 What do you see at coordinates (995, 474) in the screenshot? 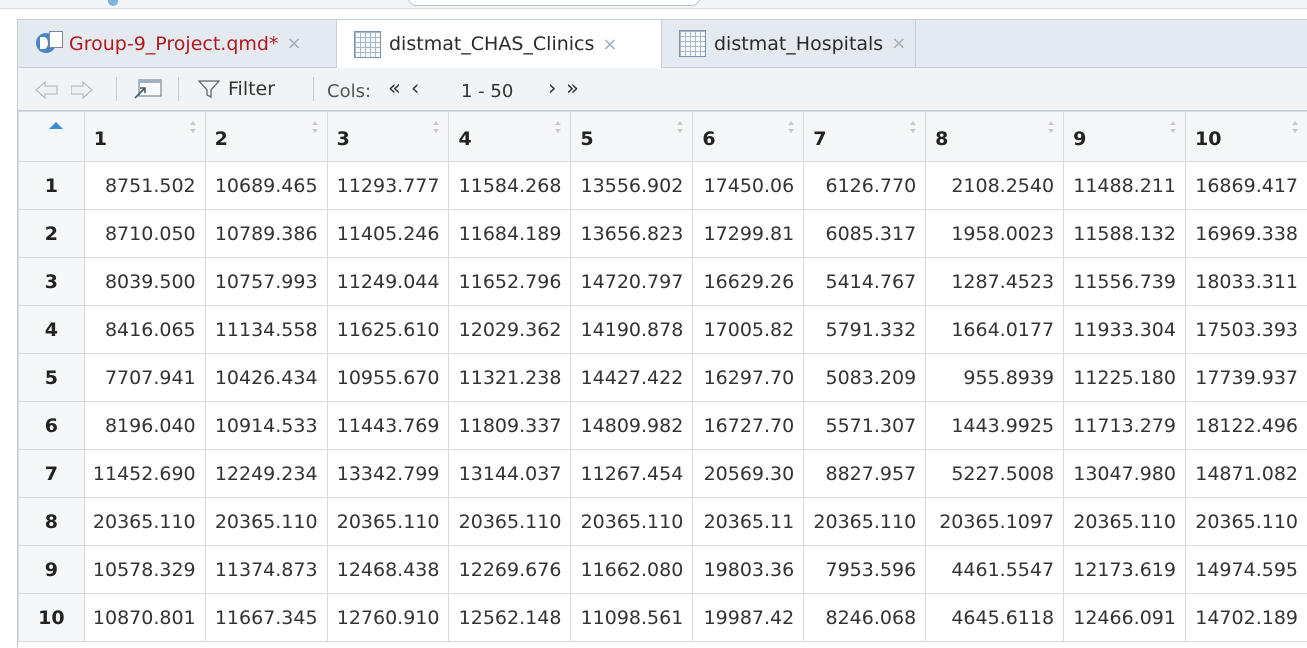
I see `table-cell: 5227.5008` at bounding box center [995, 474].